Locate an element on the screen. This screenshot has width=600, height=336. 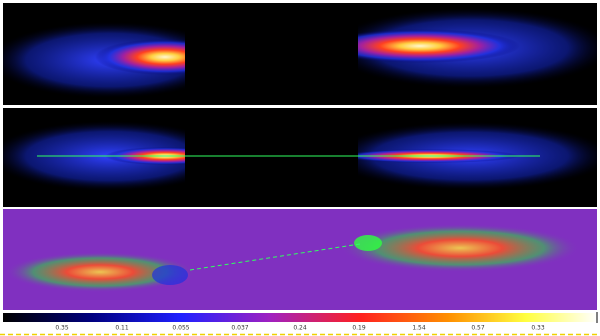
colorbar-tick-label: 1.54 is located at coordinates (419, 328).